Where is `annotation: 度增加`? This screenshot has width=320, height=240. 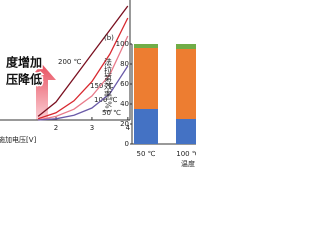 annotation: 度增加 is located at coordinates (24, 62).